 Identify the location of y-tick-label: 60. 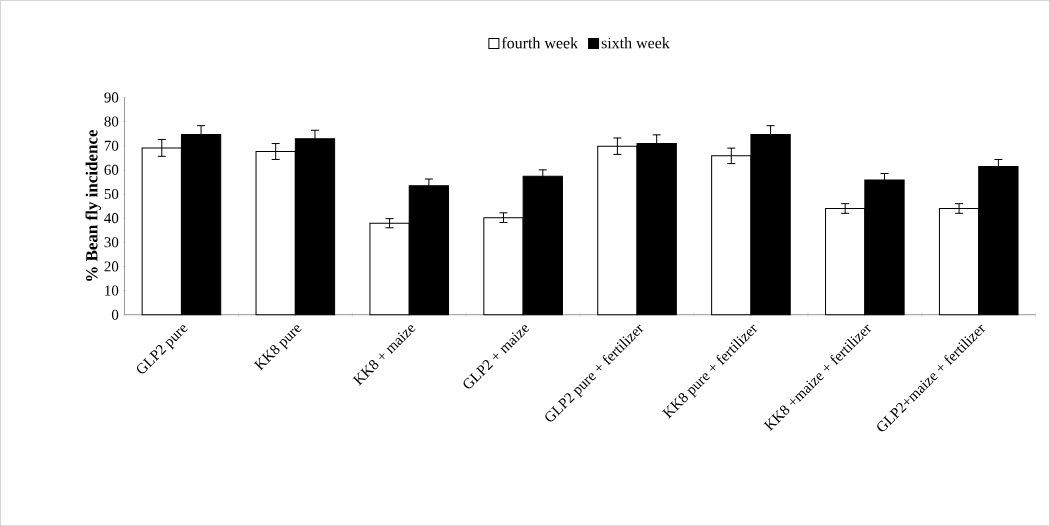
(111, 169).